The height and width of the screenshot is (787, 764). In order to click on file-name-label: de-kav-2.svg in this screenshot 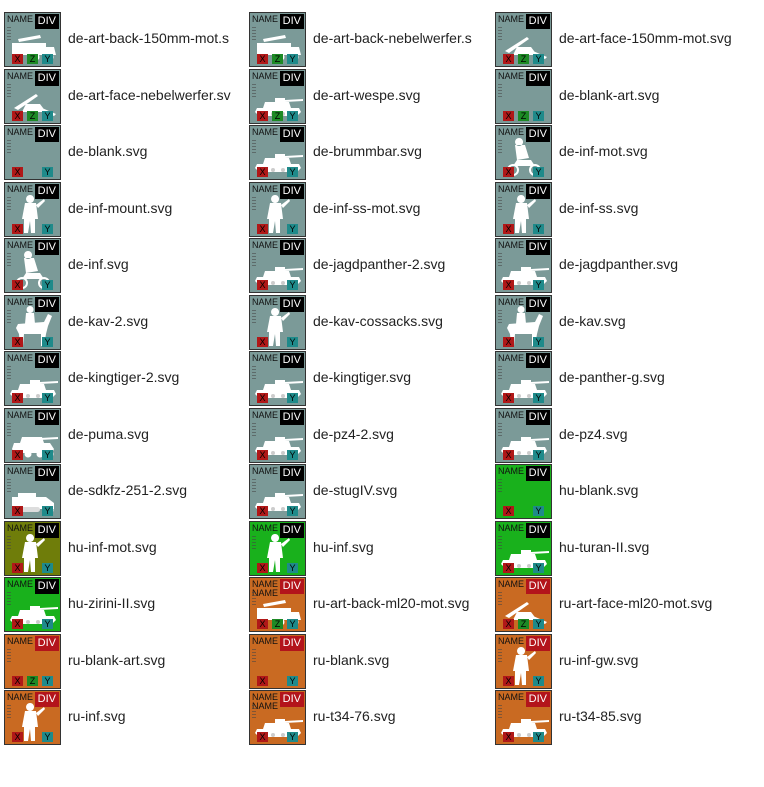, I will do `click(108, 320)`.